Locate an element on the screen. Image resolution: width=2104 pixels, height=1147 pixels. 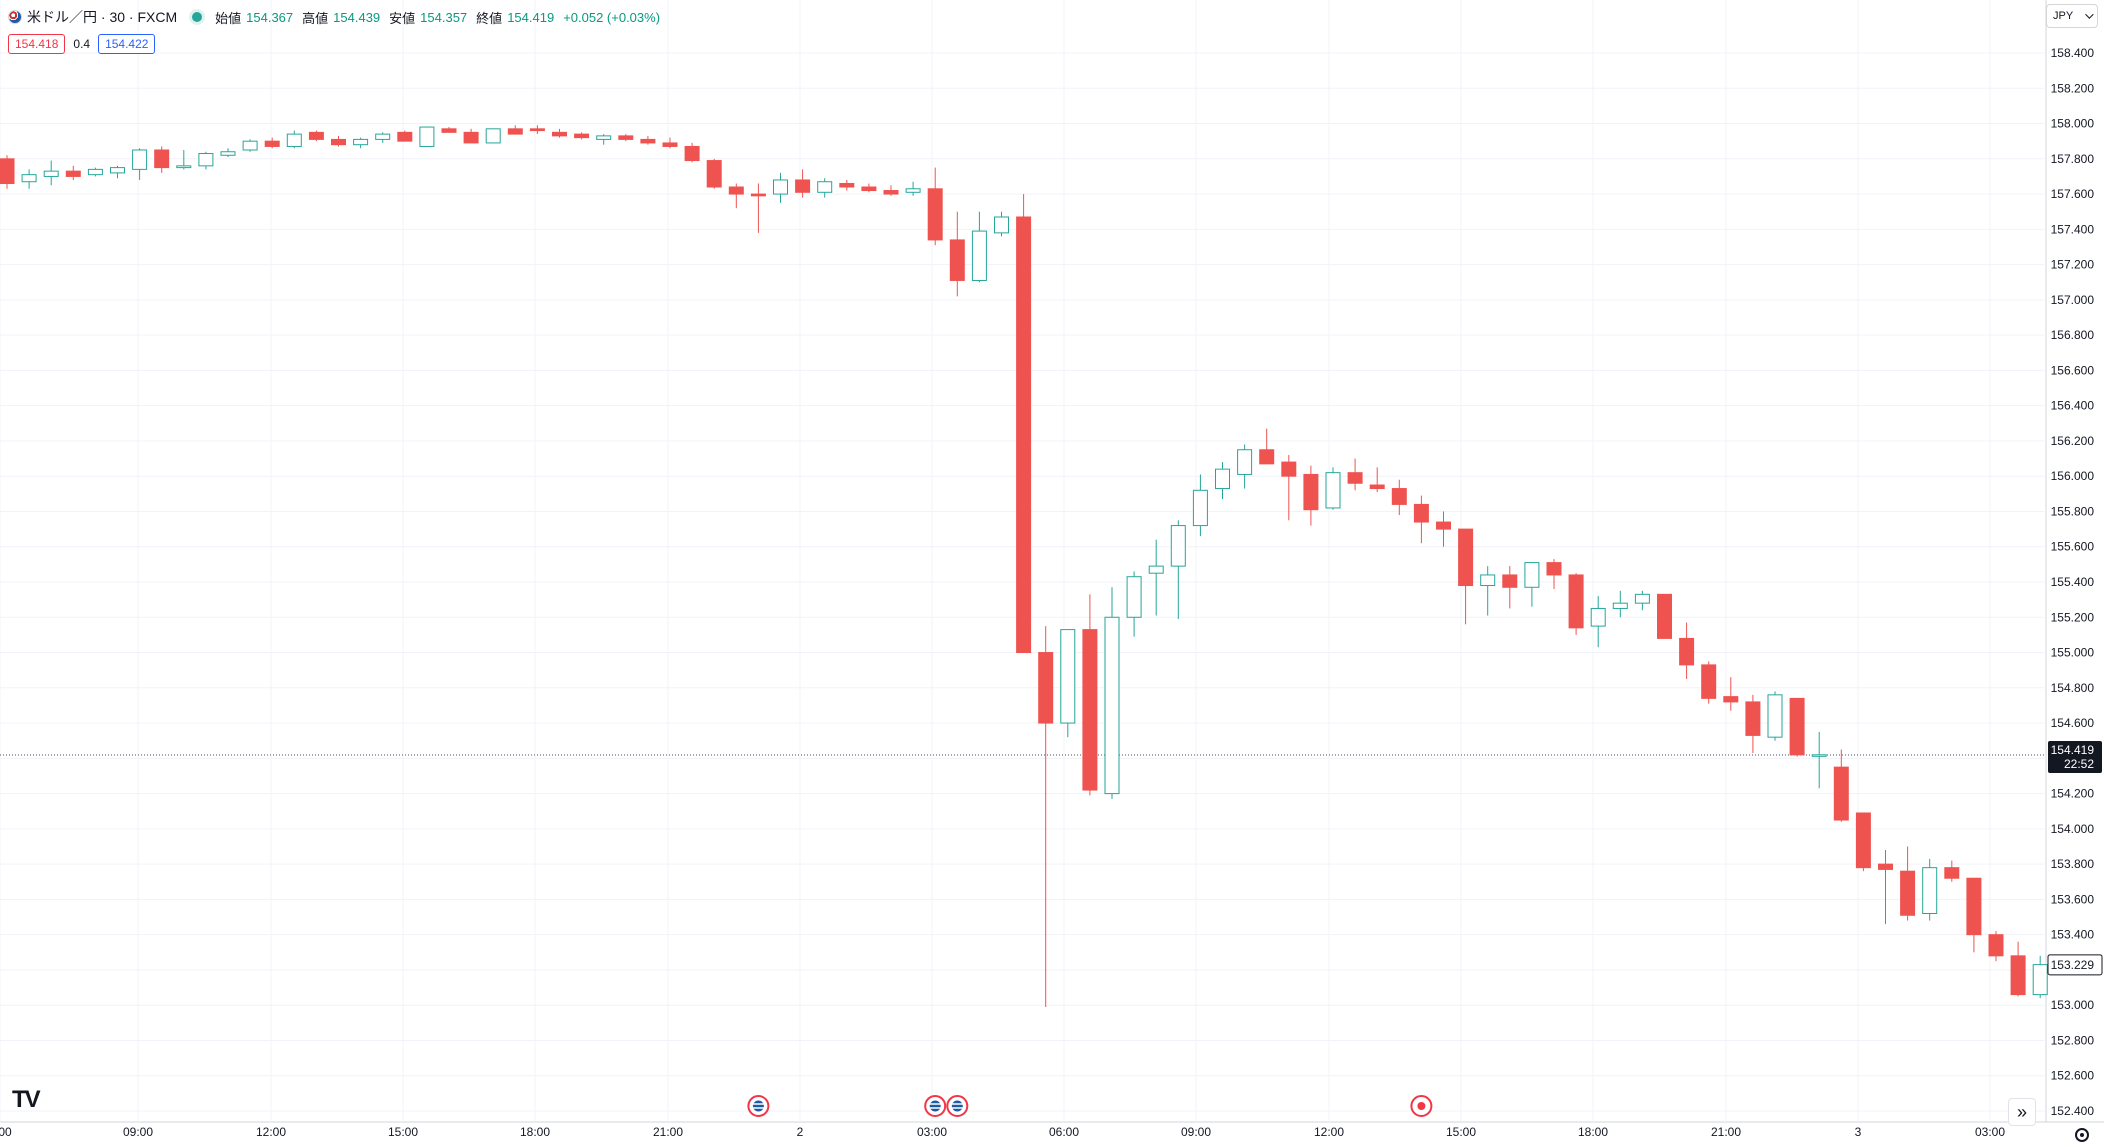
symbol-title: 米ドル／円 · 30 · FXCM is located at coordinates (102, 17).